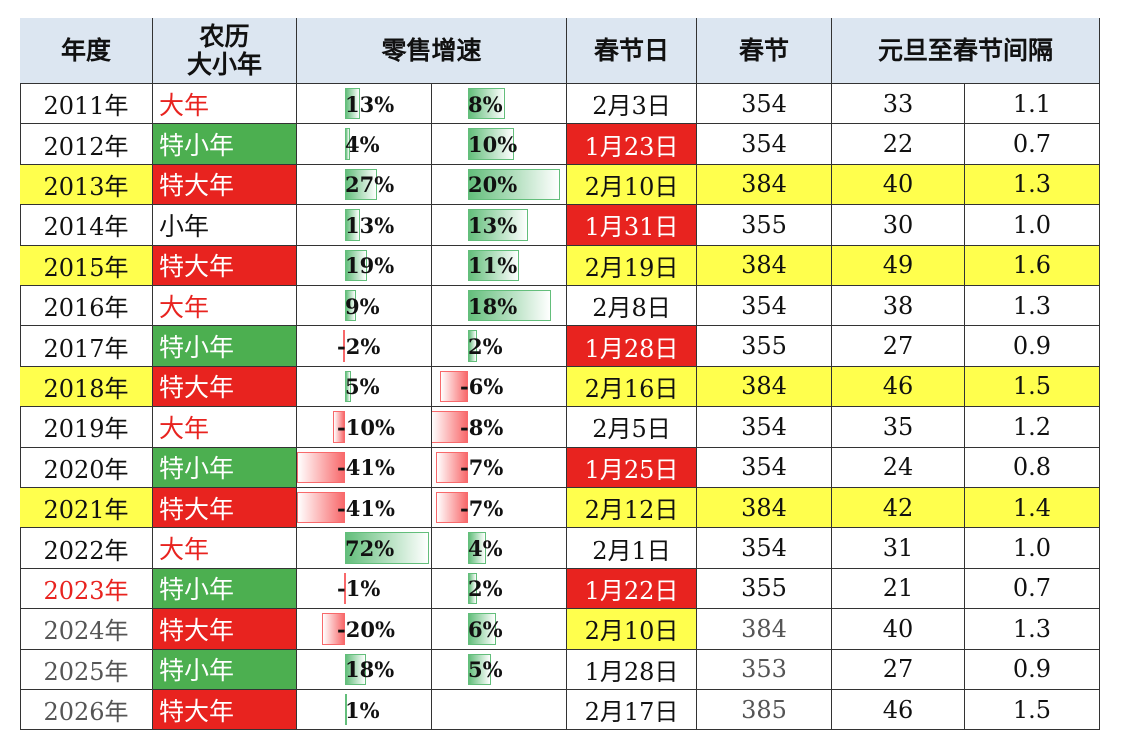 Image resolution: width=1122 pixels, height=756 pixels. I want to click on interval-ratio: 1.1, so click(1032, 104).